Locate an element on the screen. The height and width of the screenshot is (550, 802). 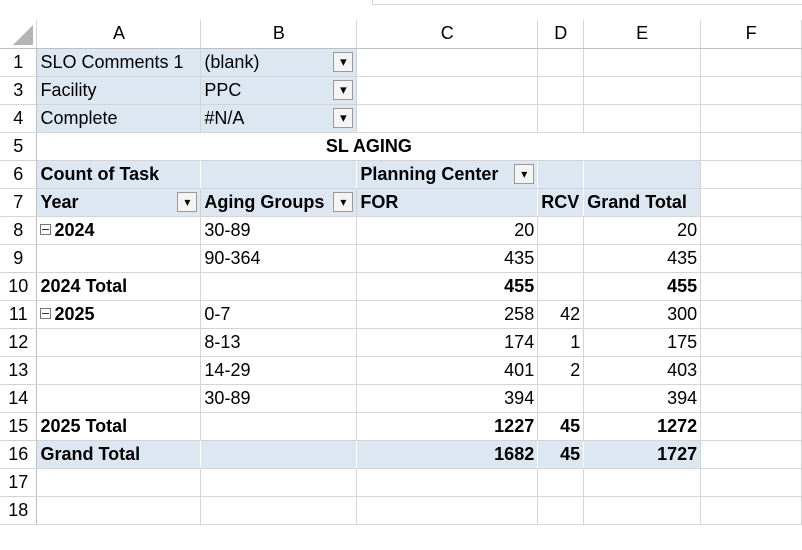
rcv-value: 2 is located at coordinates (561, 370).